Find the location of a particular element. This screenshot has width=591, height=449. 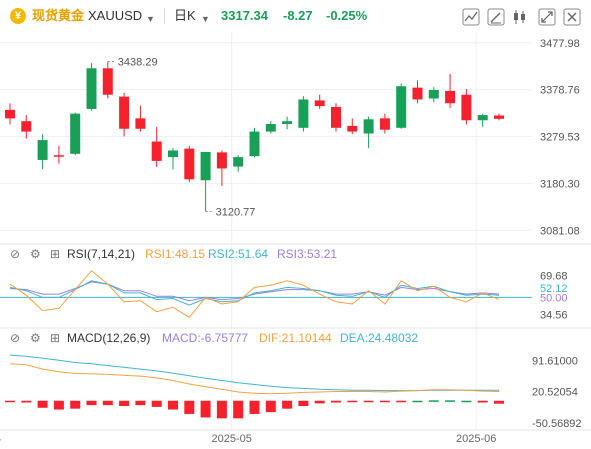

macd-collapse-icon: ⊘ is located at coordinates (15, 338).